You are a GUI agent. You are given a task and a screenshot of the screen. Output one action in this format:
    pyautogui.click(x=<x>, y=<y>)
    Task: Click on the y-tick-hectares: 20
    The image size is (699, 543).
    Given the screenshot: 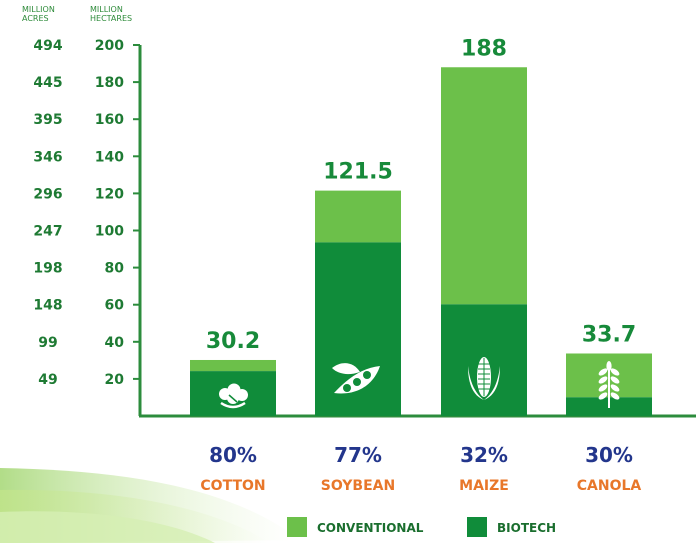 What is the action you would take?
    pyautogui.click(x=115, y=380)
    